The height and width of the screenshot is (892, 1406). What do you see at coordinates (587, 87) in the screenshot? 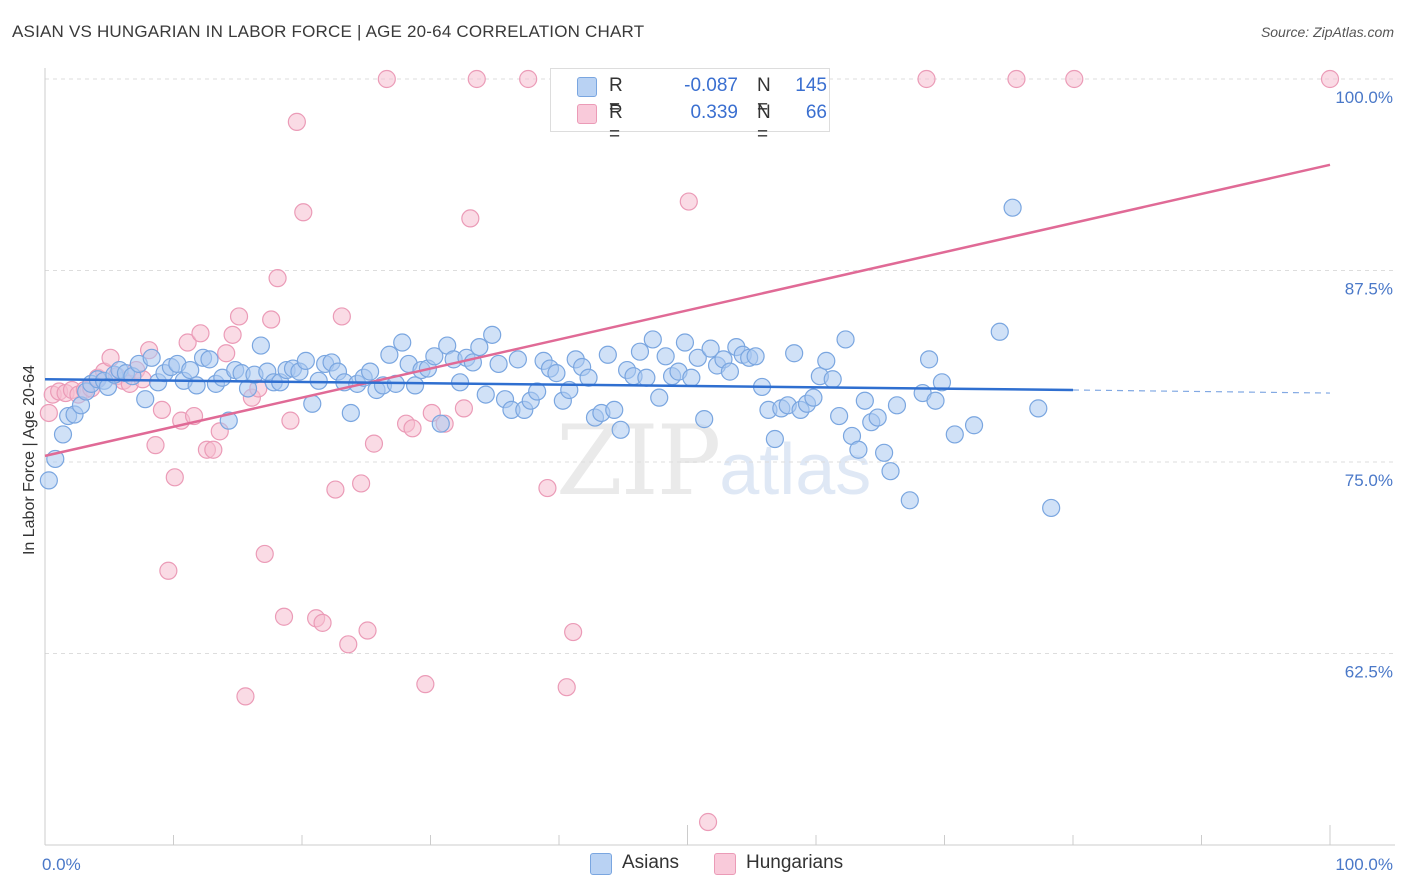
I see `legend-swatch-asians` at bounding box center [587, 87].